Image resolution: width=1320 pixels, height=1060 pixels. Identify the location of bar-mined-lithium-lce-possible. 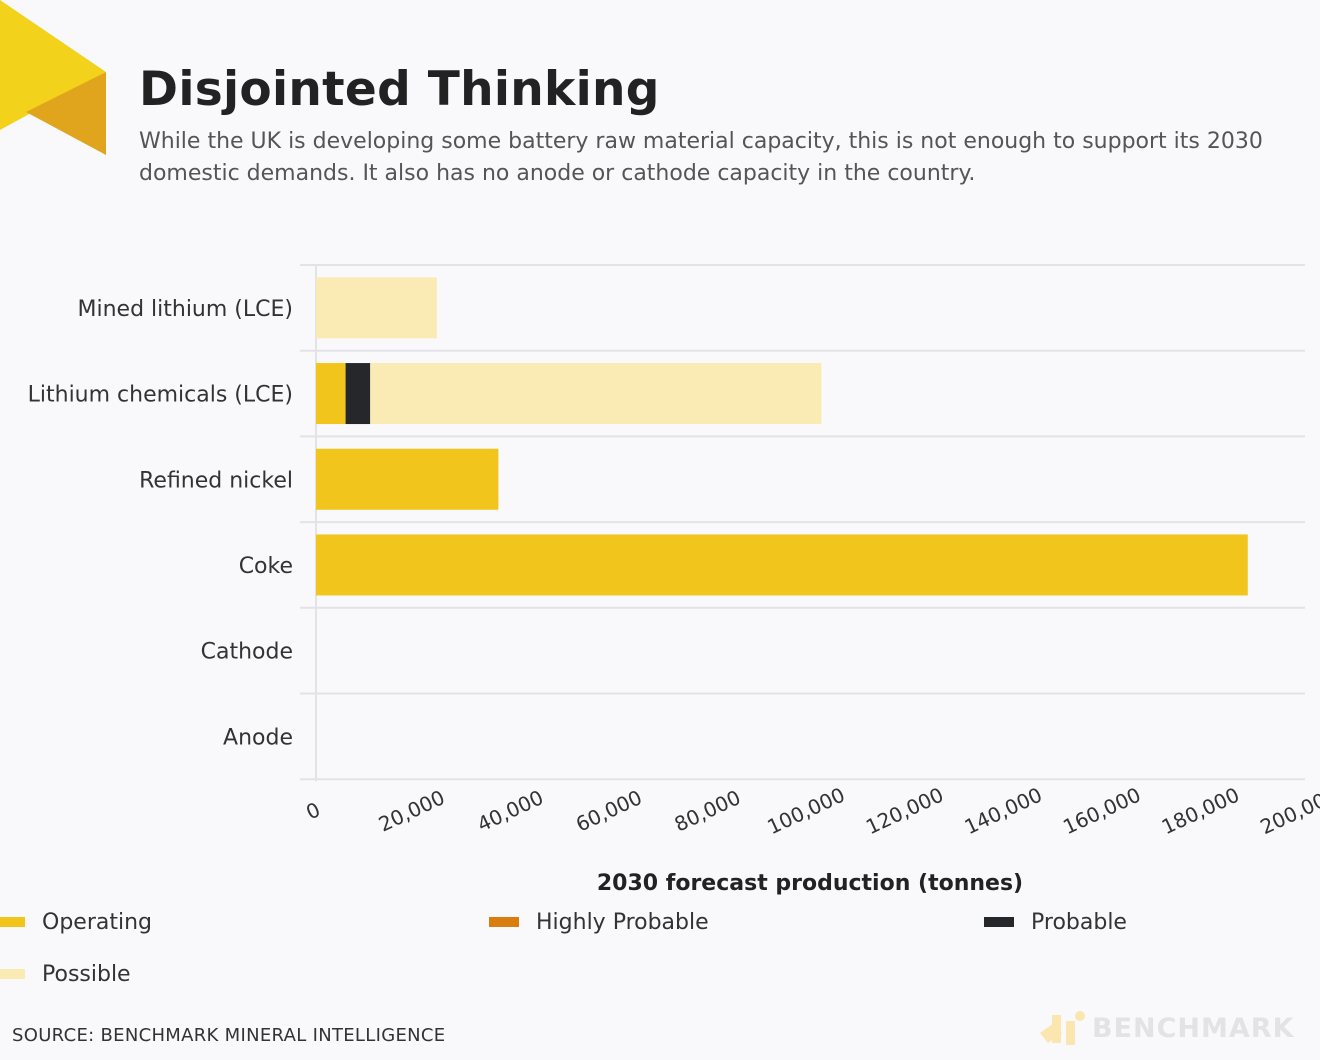
(376, 308).